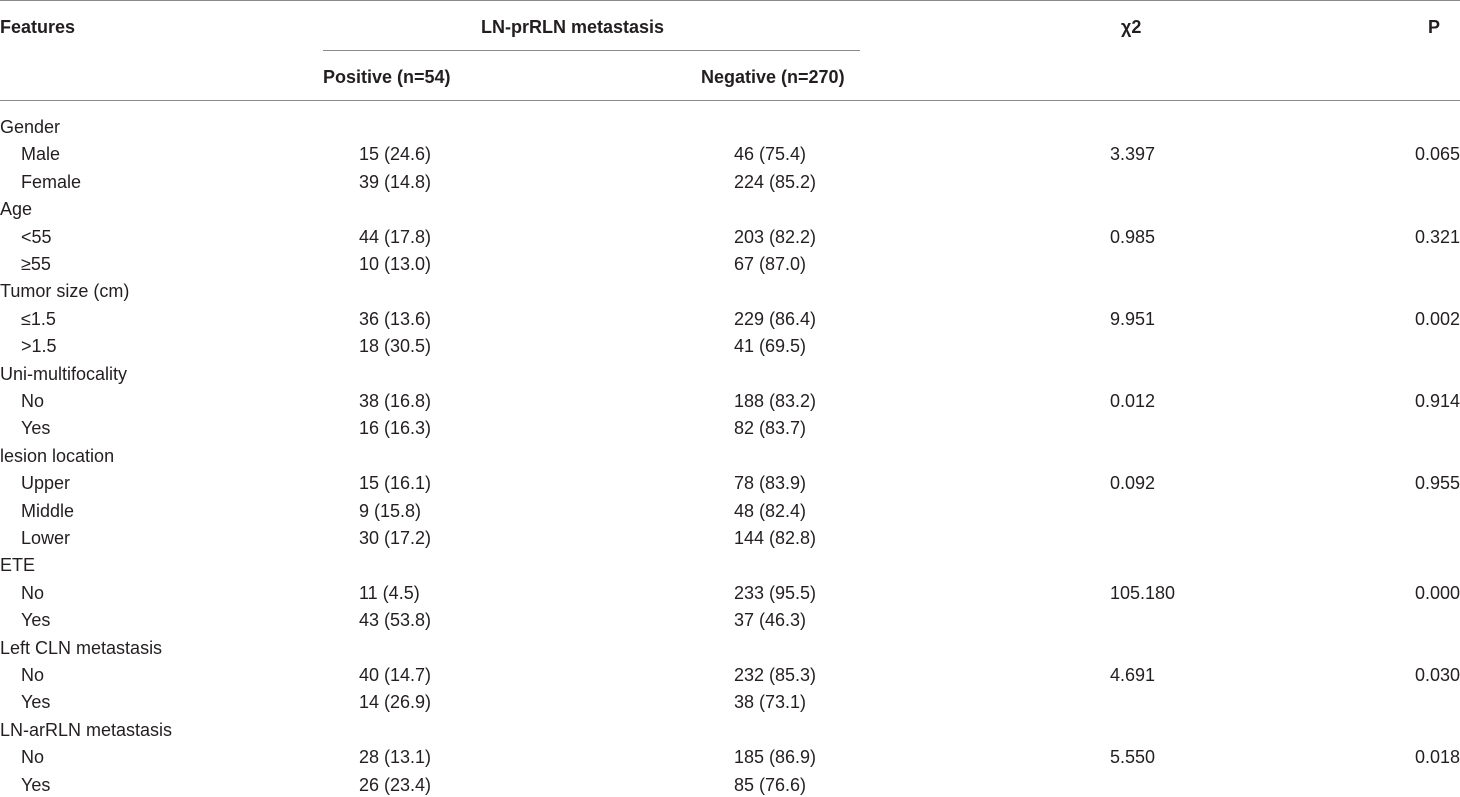 This screenshot has width=1460, height=797. Describe the element at coordinates (1437, 757) in the screenshot. I see `p-value-cell: 0.018` at that location.